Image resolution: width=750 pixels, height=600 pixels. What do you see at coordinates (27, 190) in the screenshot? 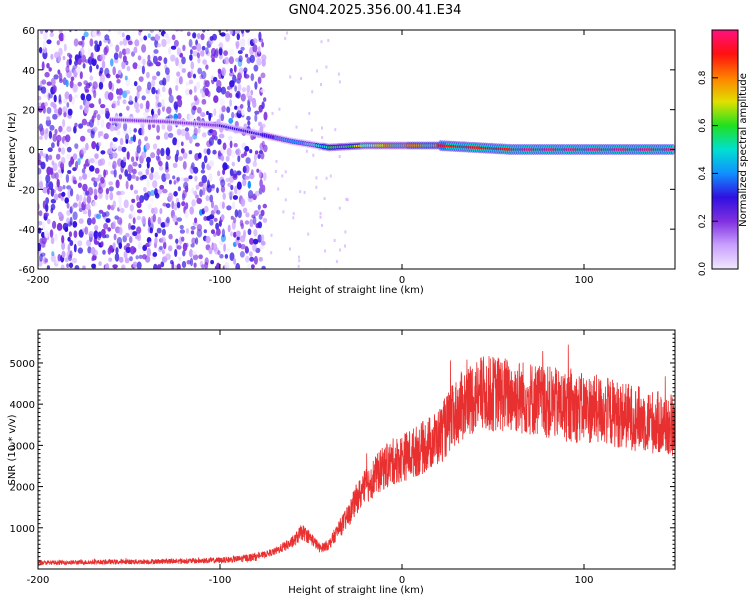
I see `spectrogram-y-tick-label: -20` at bounding box center [27, 190].